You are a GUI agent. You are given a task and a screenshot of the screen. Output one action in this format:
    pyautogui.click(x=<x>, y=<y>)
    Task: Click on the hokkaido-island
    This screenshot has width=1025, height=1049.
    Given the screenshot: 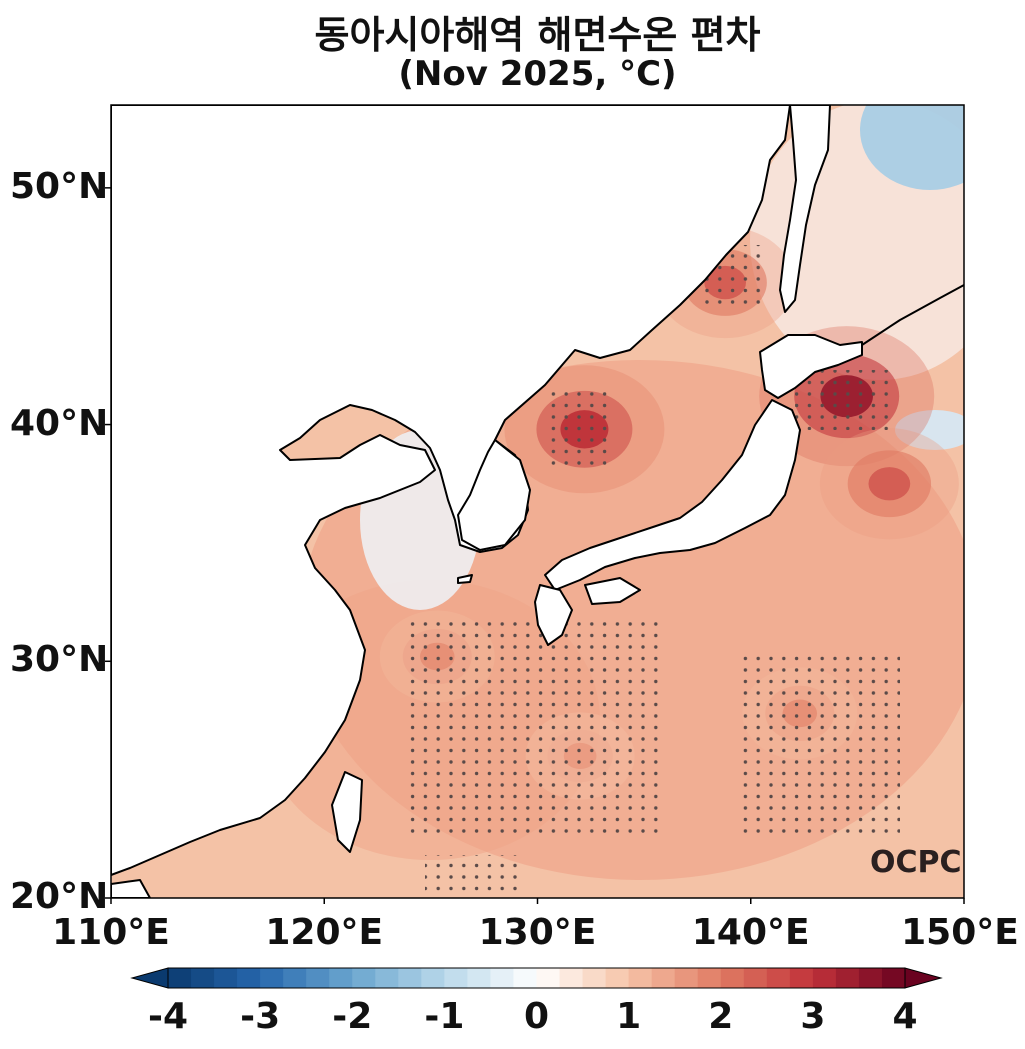 What is the action you would take?
    pyautogui.click(x=811, y=366)
    